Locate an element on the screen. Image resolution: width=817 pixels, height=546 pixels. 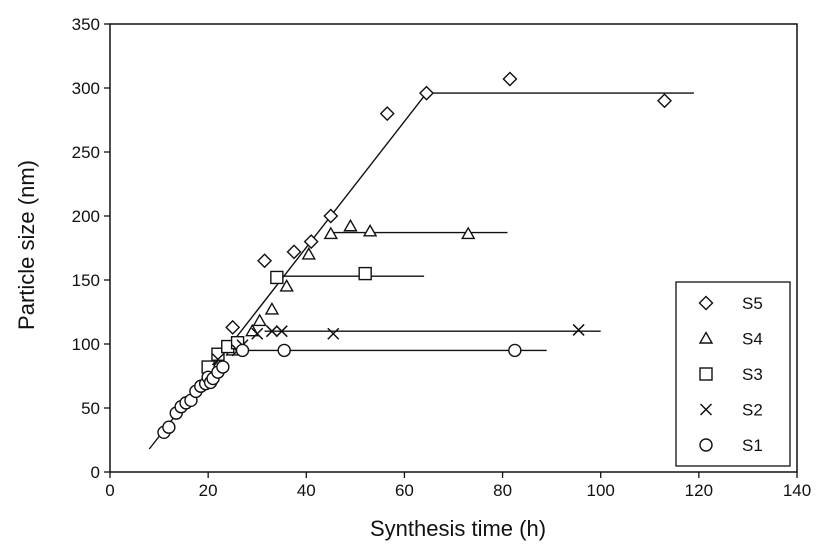
legend-marker-s4 is located at coordinates (706, 337).